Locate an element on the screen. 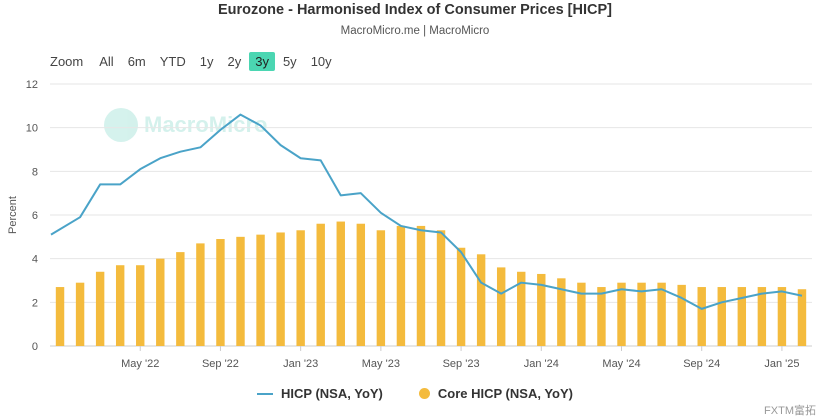 This screenshot has height=420, width=830. macromicro-watermark: MacroMicro is located at coordinates (185, 125).